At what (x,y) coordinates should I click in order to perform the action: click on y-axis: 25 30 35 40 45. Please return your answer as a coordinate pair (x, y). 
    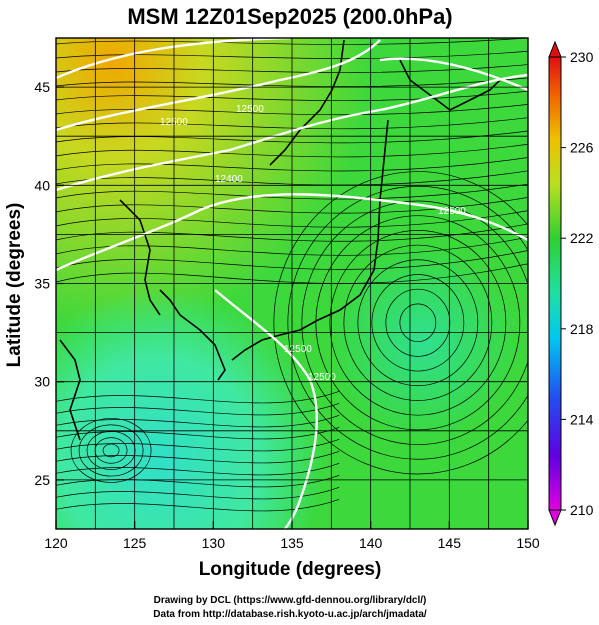
    Looking at the image, I should click on (49, 283).